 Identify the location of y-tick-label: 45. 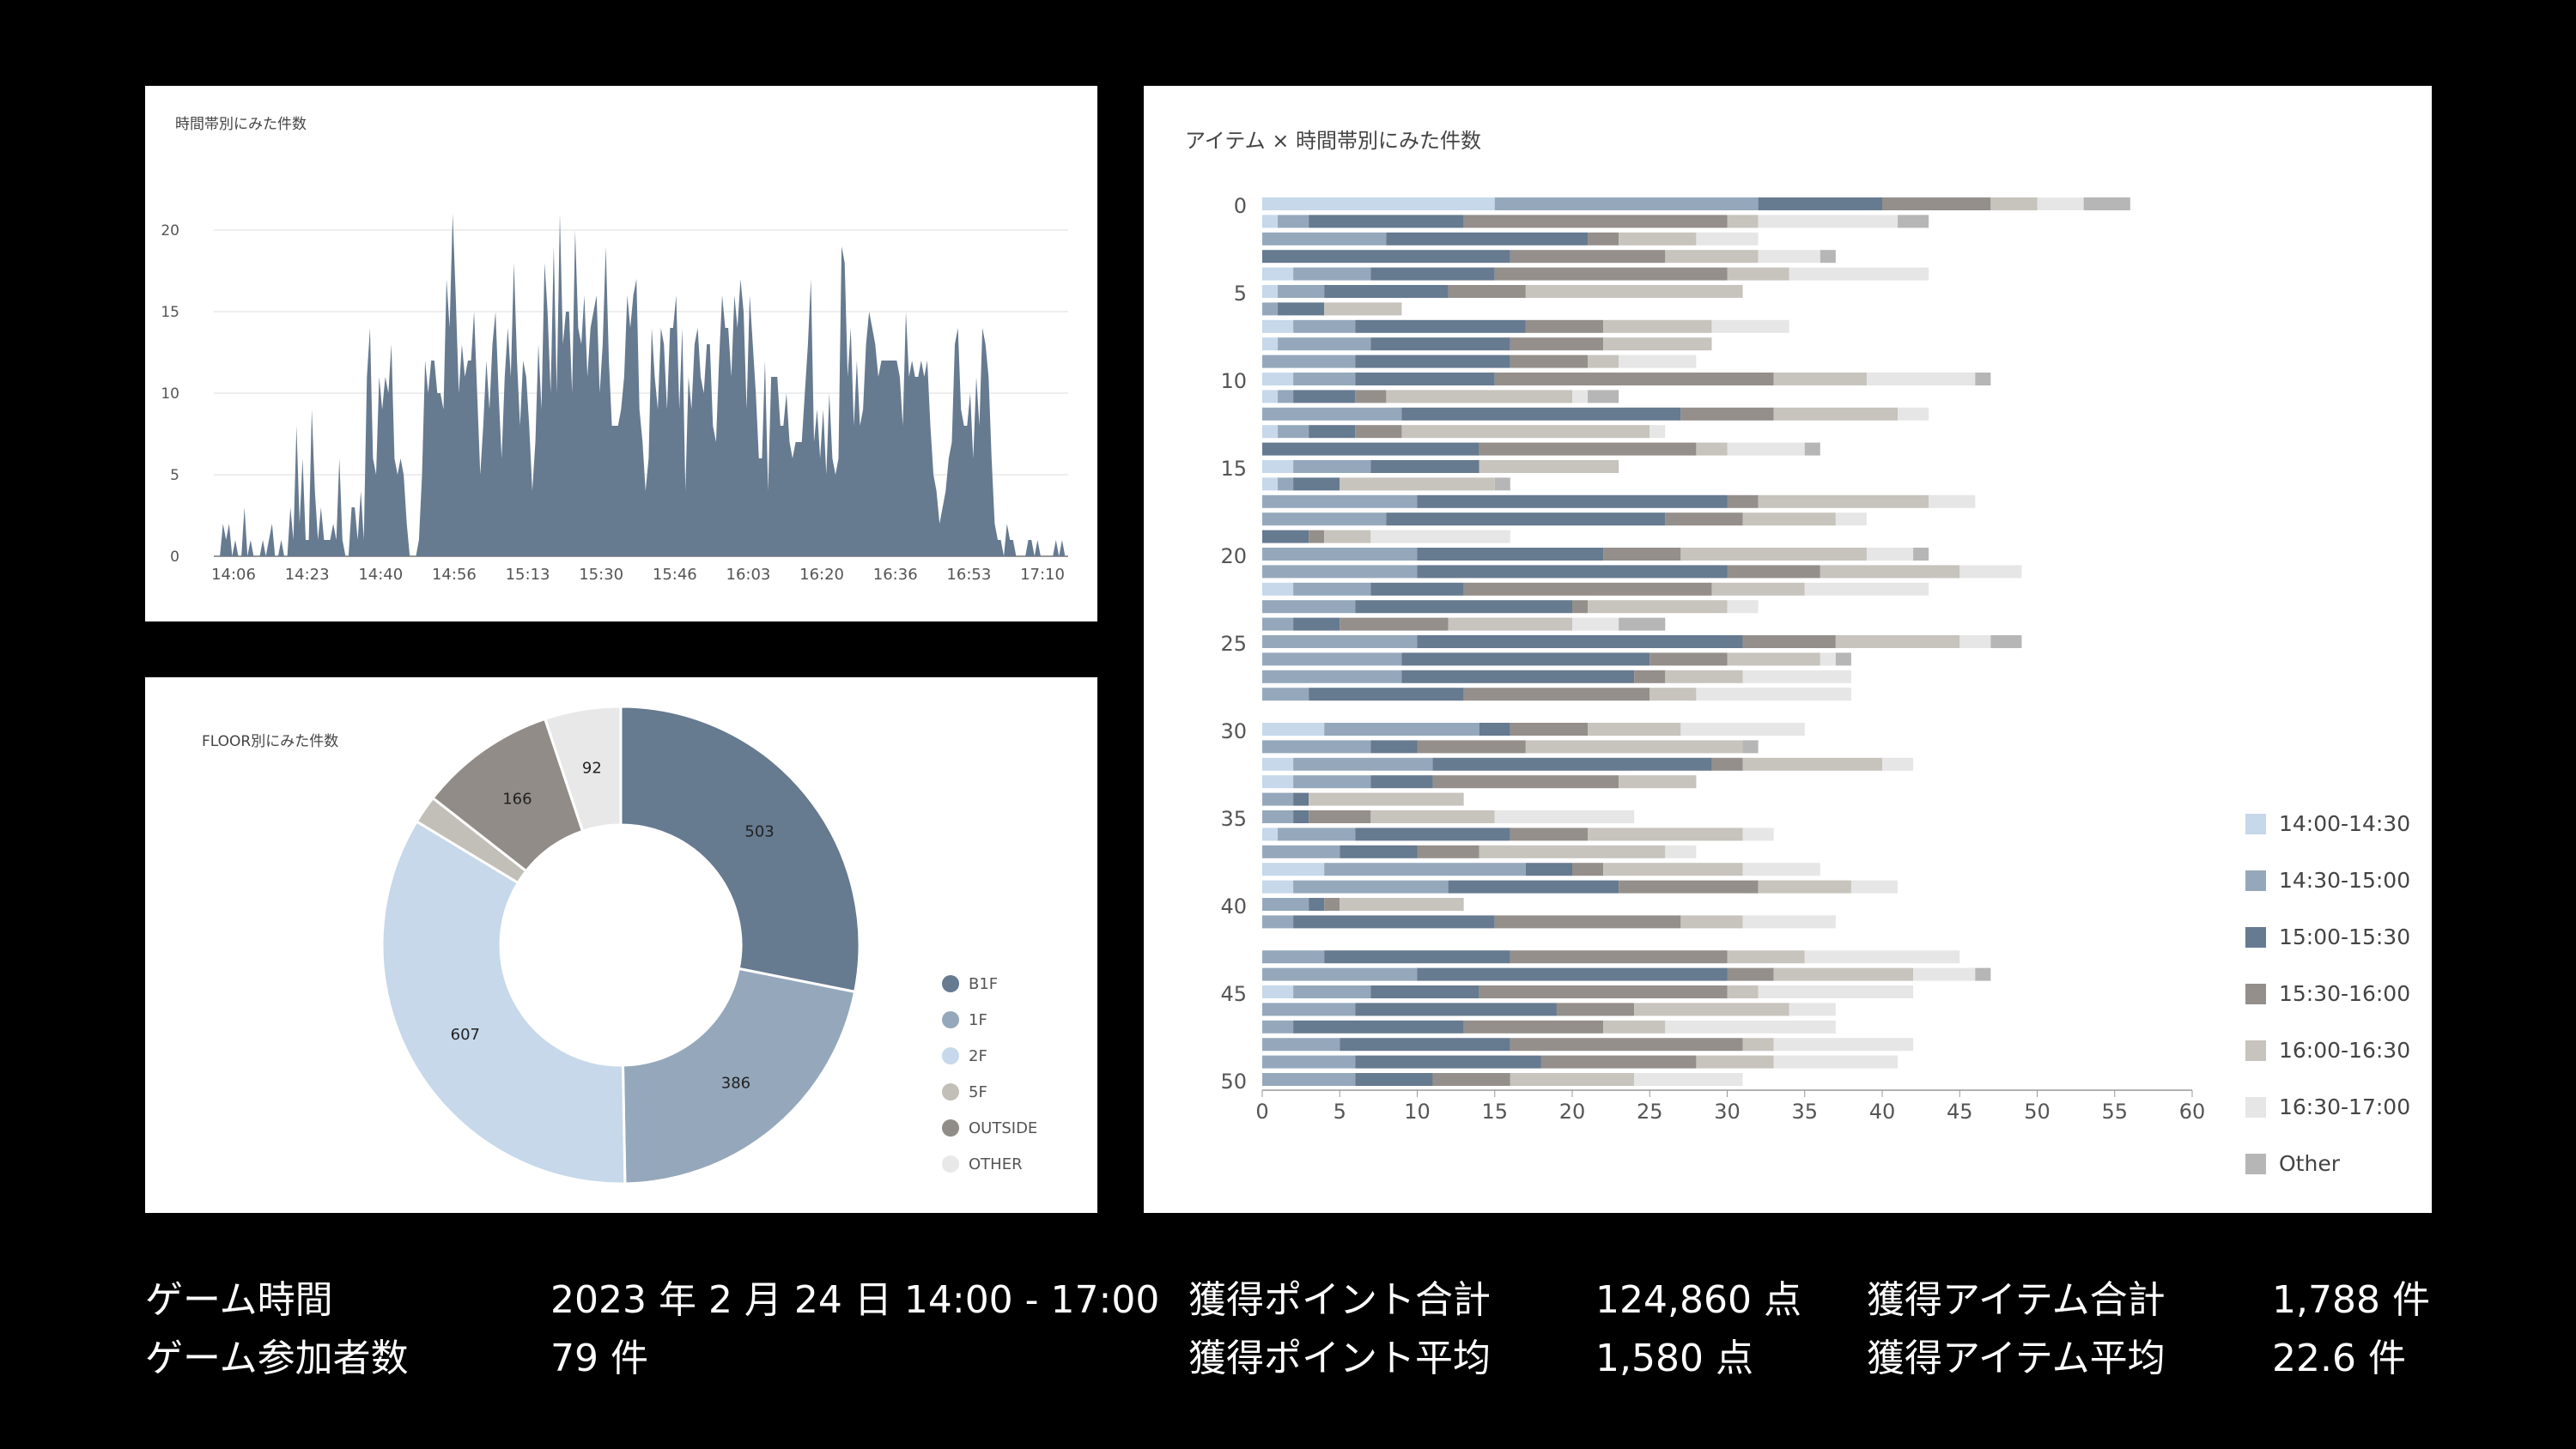
(1233, 994).